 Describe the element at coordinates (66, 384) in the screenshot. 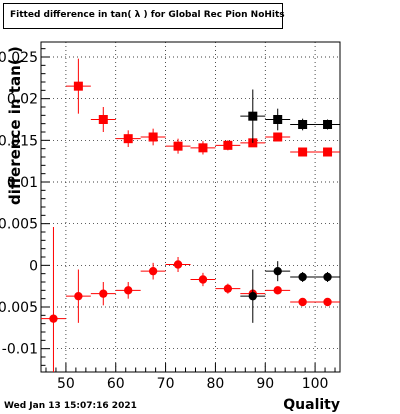

I see `x-tick-label: 50` at that location.